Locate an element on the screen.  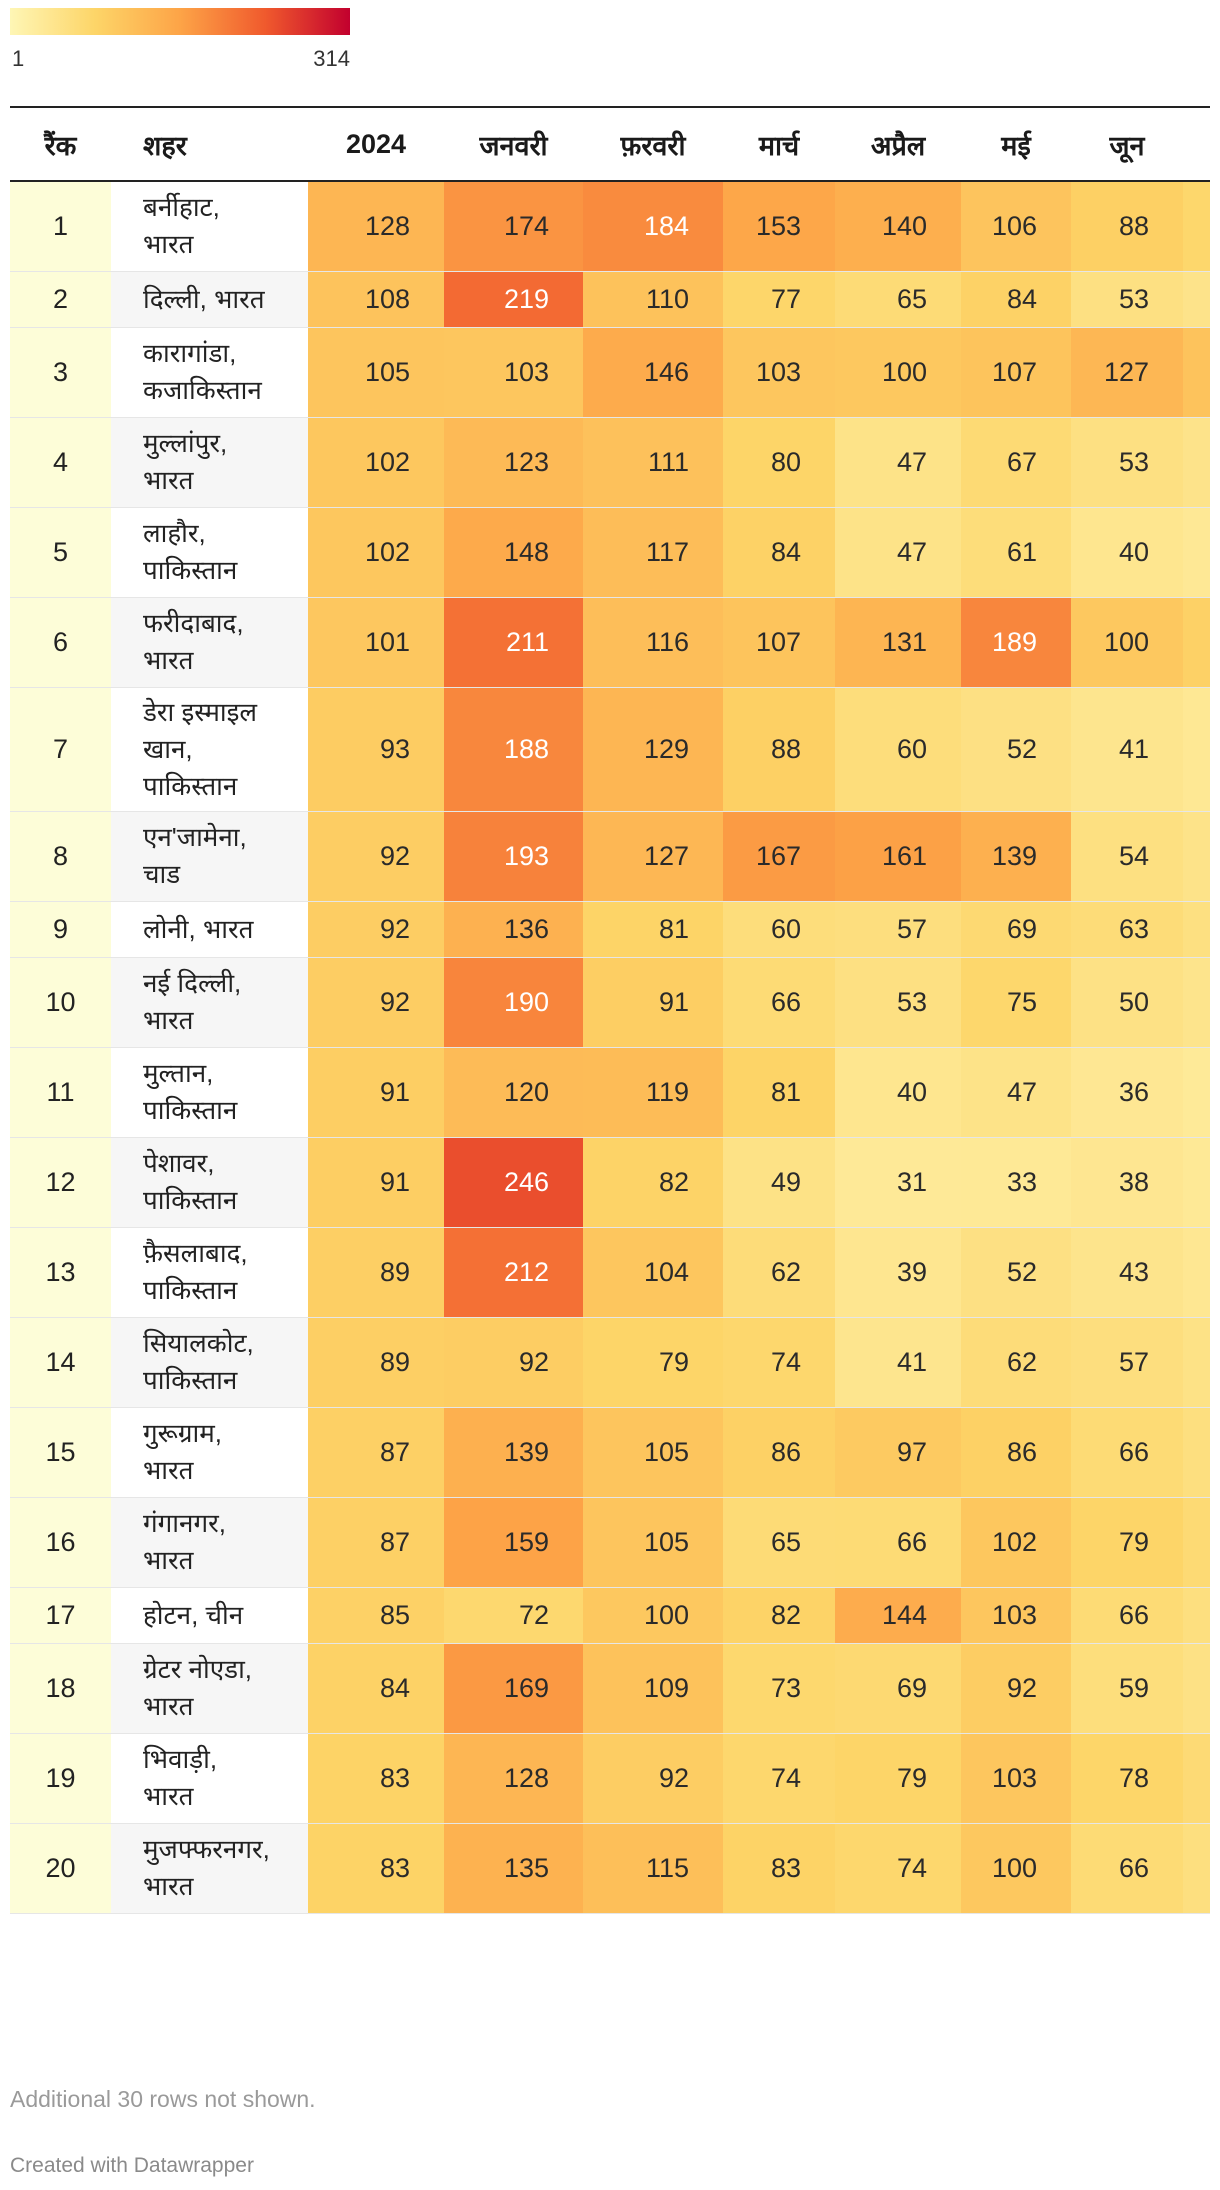
column-header-jun: जून is located at coordinates (1127, 144).